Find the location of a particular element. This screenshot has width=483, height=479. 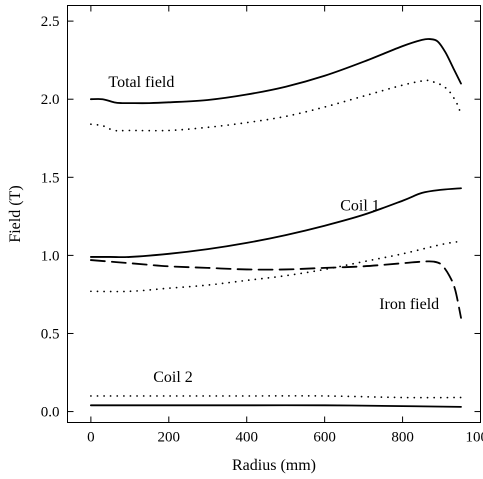

series-annotation-label: Coil 2 is located at coordinates (173, 377).